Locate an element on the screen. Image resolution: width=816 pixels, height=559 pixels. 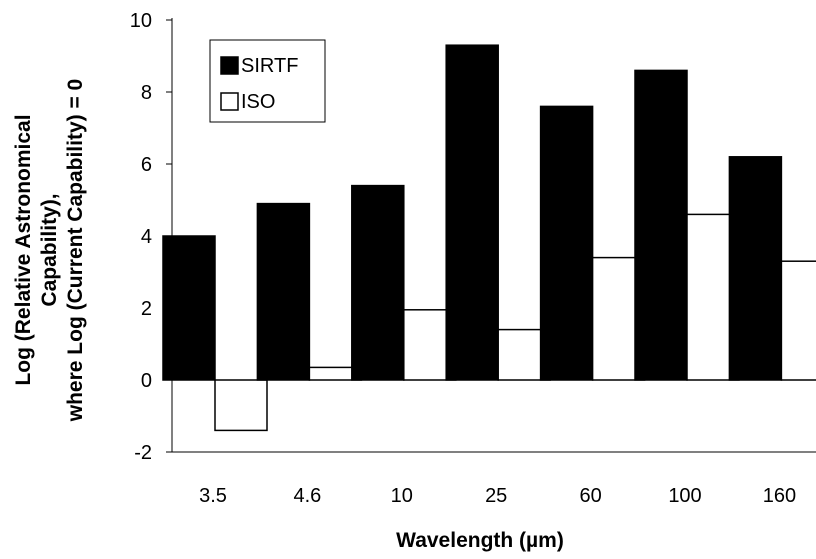
legend: SIRTF ISO is located at coordinates (267, 81).